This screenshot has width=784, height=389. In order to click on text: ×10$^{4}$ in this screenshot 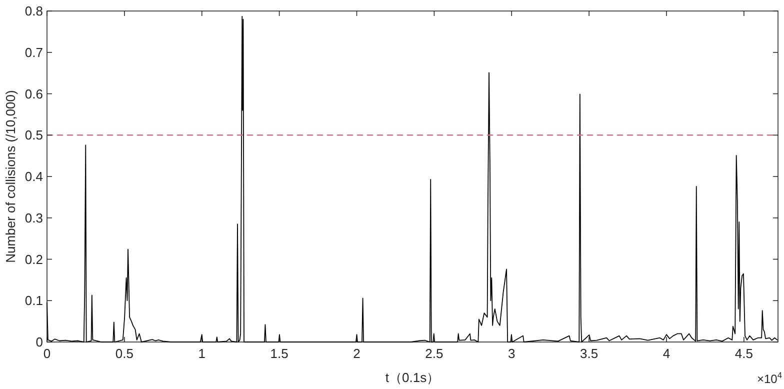, I will do `click(769, 378)`.